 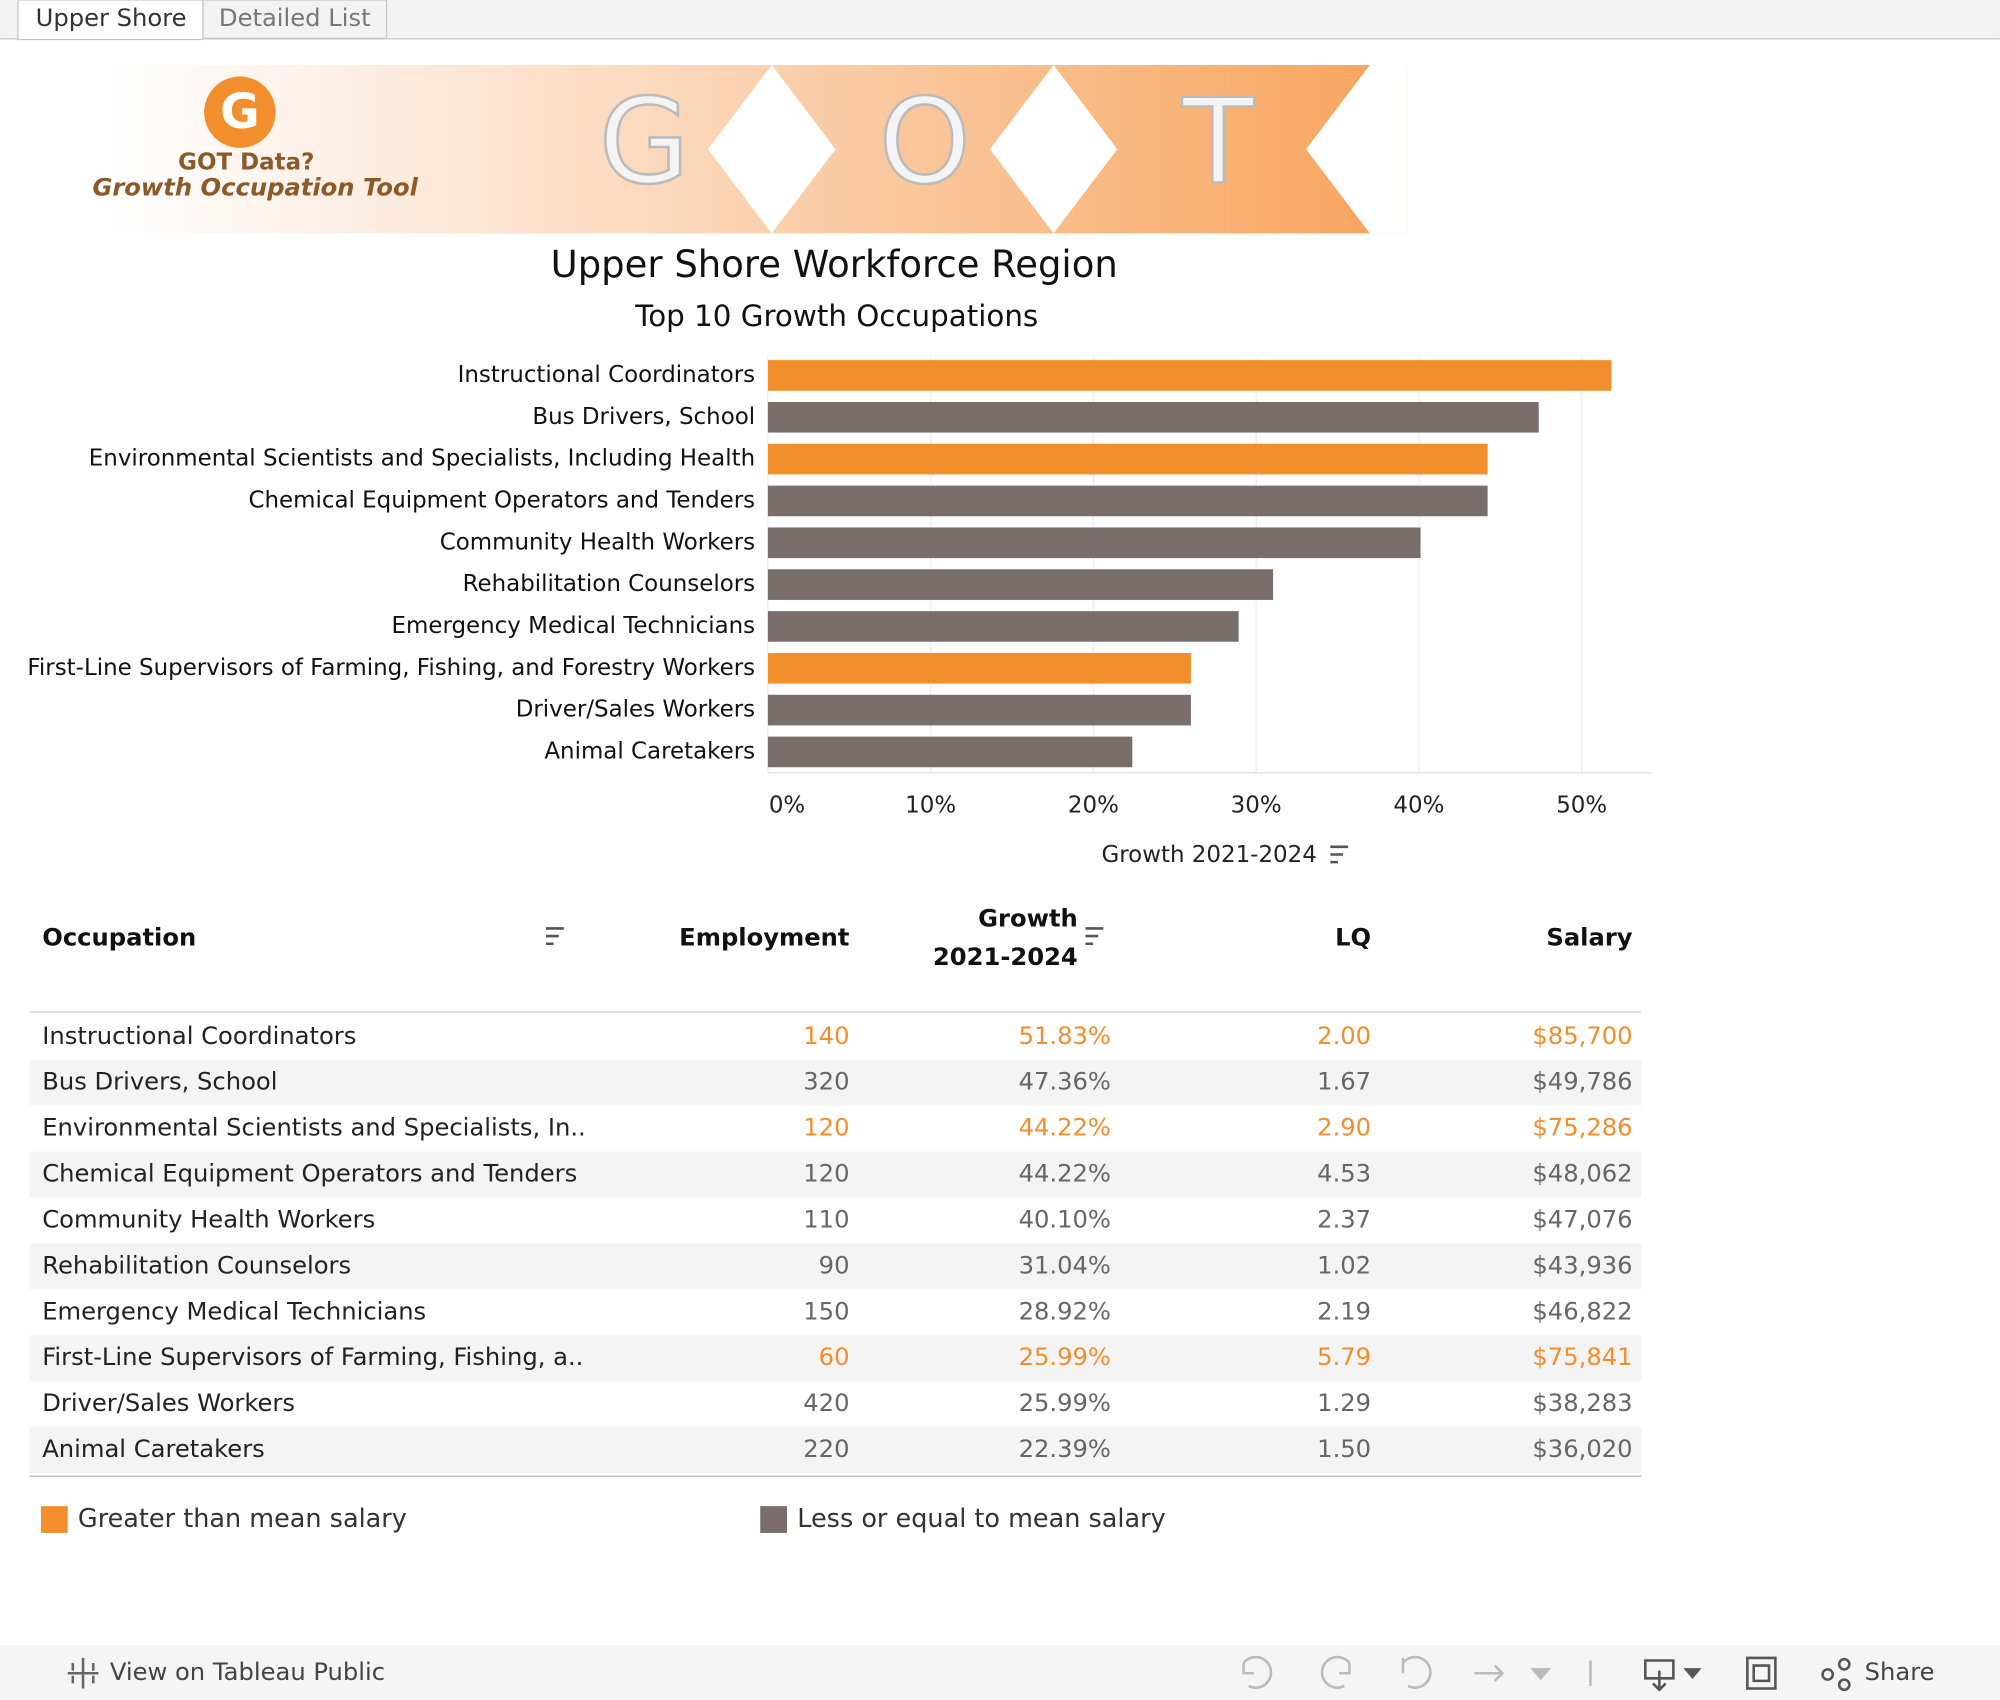 What do you see at coordinates (635, 710) in the screenshot?
I see `y-tick-label: Driver/Sales Workers` at bounding box center [635, 710].